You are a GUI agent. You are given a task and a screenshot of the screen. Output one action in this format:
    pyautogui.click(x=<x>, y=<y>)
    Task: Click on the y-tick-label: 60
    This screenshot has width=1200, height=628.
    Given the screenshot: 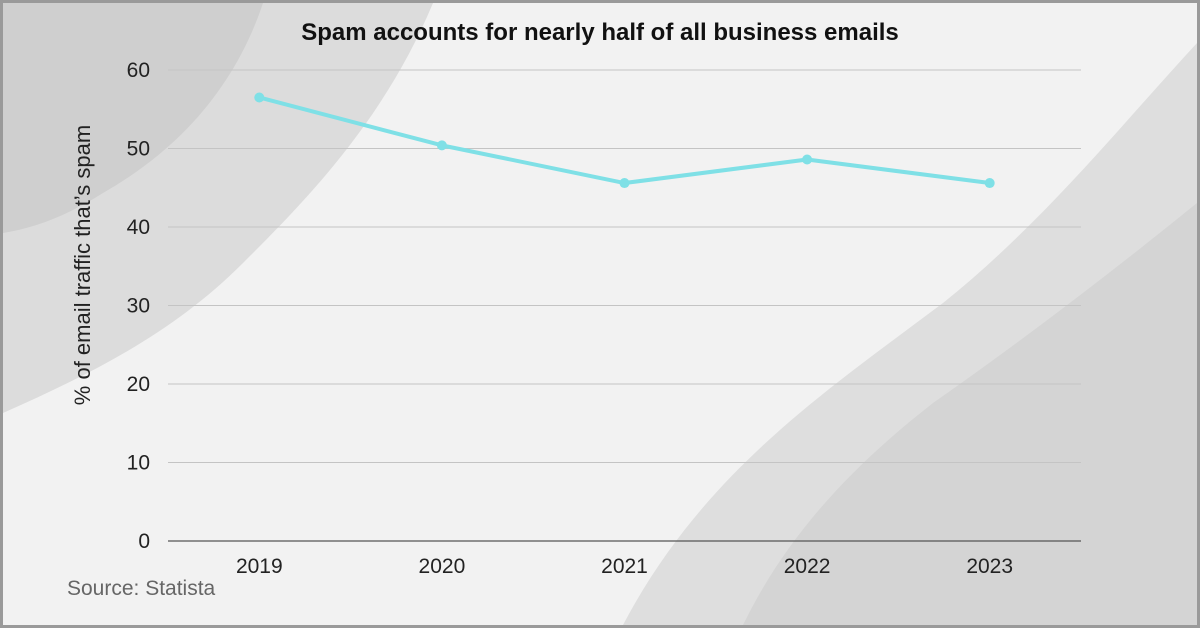 What is the action you would take?
    pyautogui.click(x=138, y=70)
    